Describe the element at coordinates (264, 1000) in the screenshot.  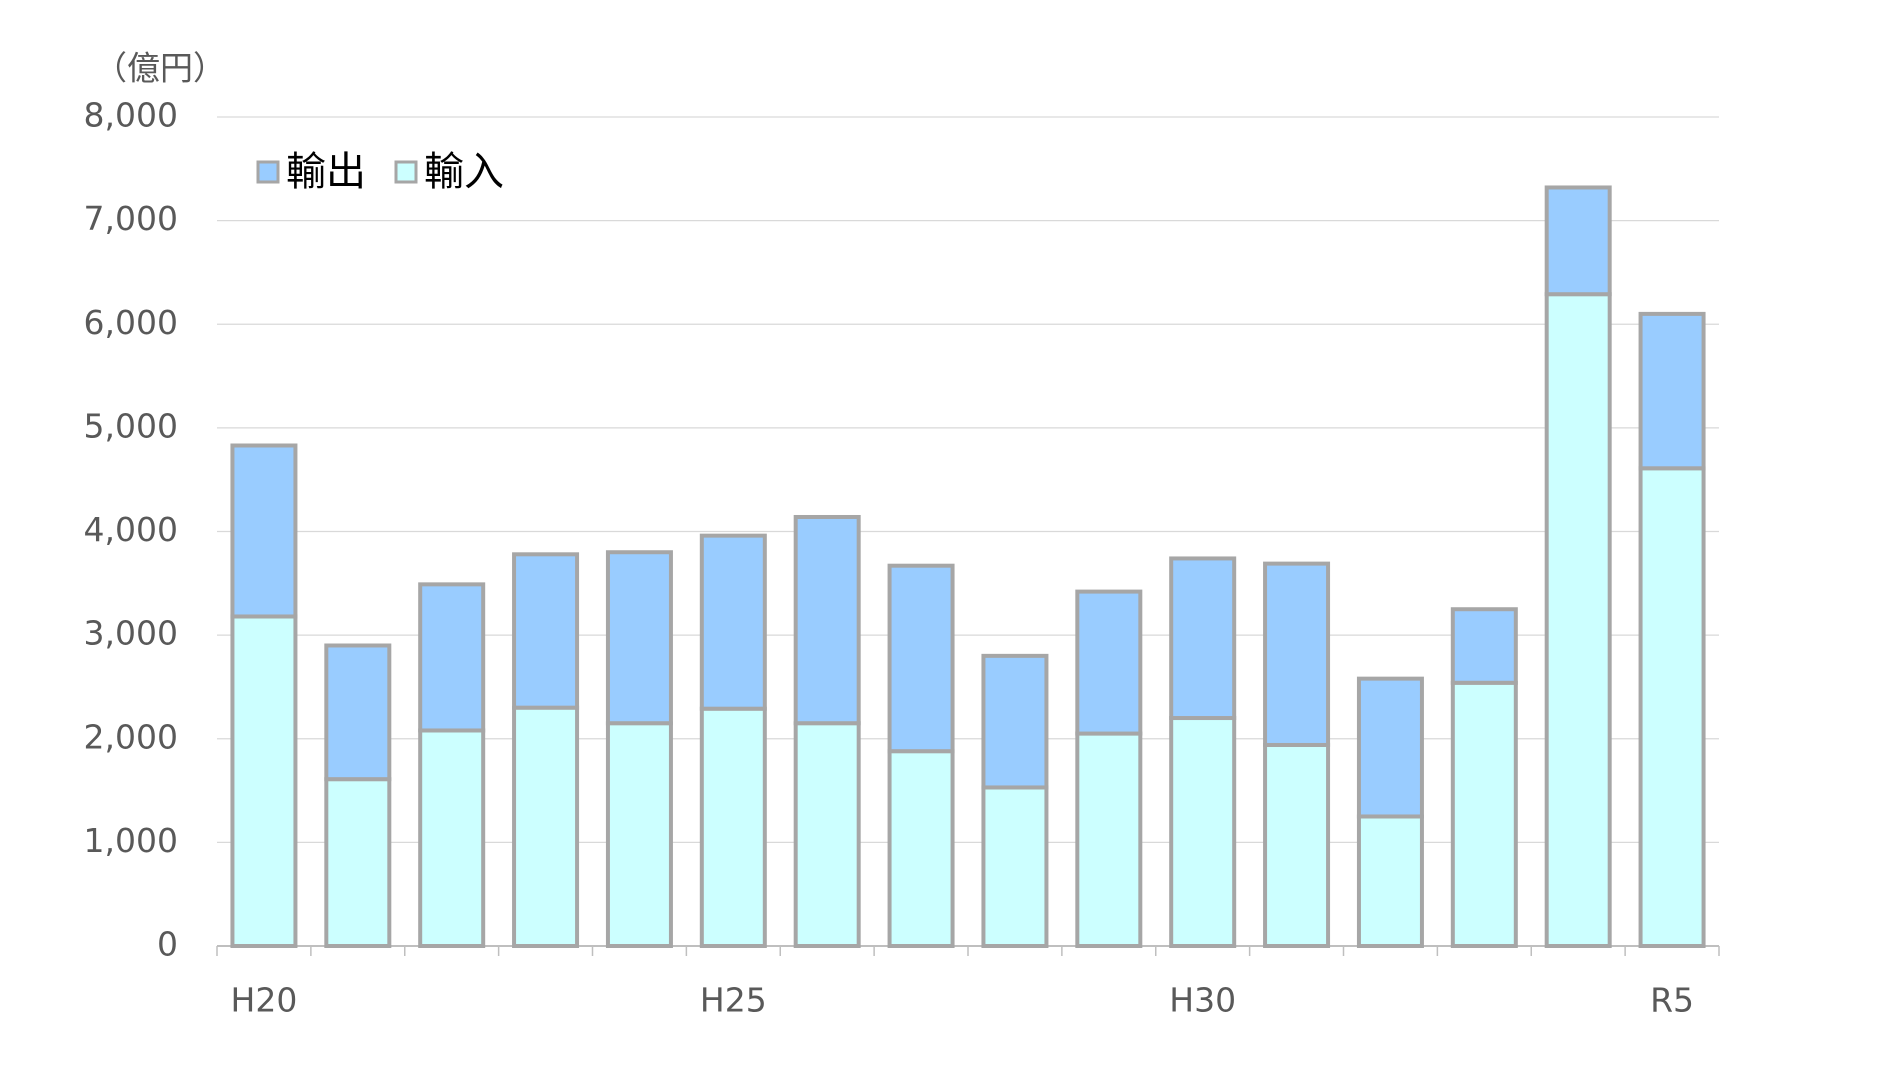
I see `x-tick-label: H20` at that location.